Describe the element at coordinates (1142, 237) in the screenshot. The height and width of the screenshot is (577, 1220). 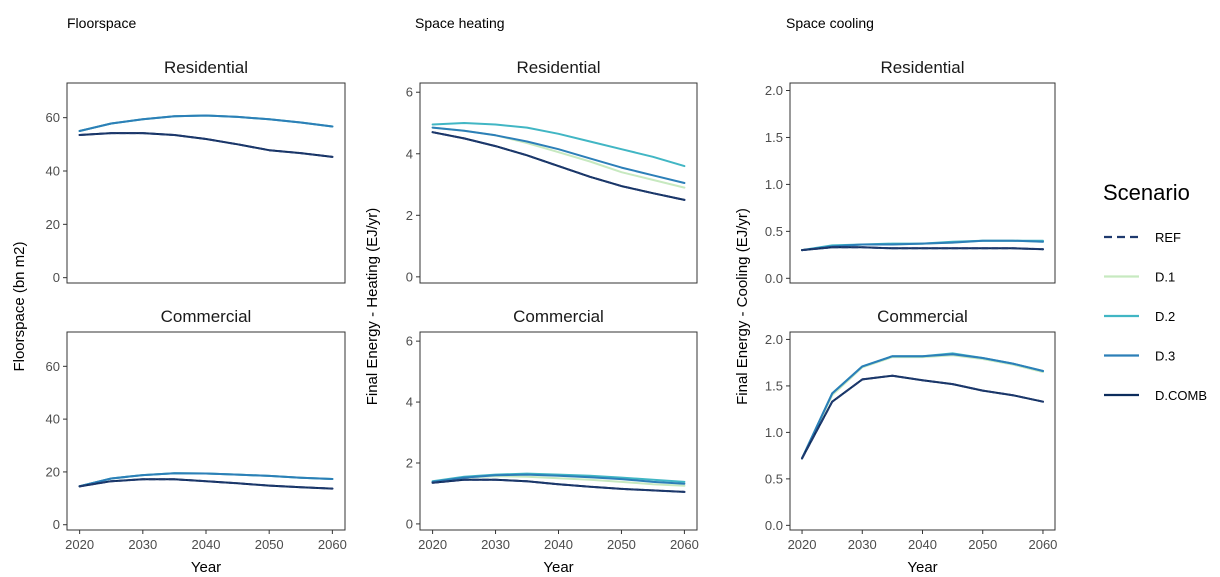
I see `legend-item-ref: REF` at that location.